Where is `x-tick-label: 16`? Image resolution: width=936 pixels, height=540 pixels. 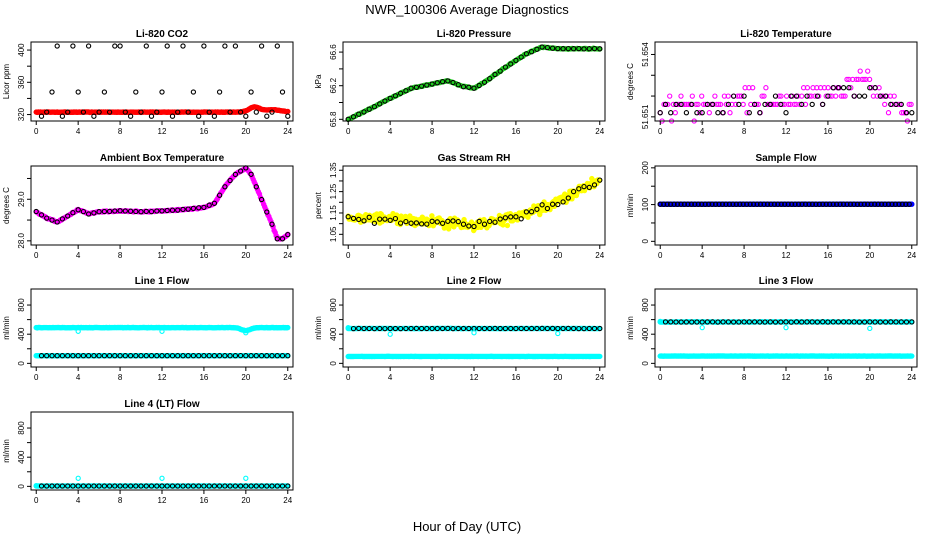
x-tick-label: 16 is located at coordinates (827, 377).